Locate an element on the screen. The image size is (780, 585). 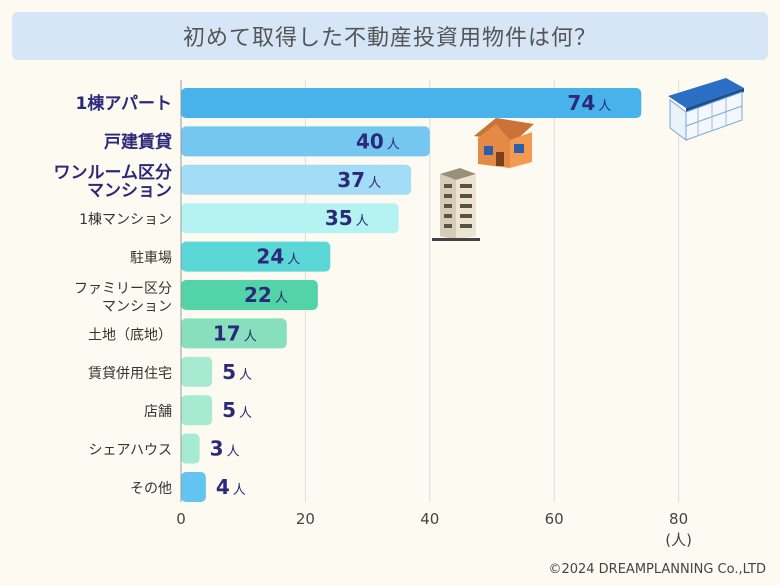
x-tick-label: 40 is located at coordinates (429, 519).